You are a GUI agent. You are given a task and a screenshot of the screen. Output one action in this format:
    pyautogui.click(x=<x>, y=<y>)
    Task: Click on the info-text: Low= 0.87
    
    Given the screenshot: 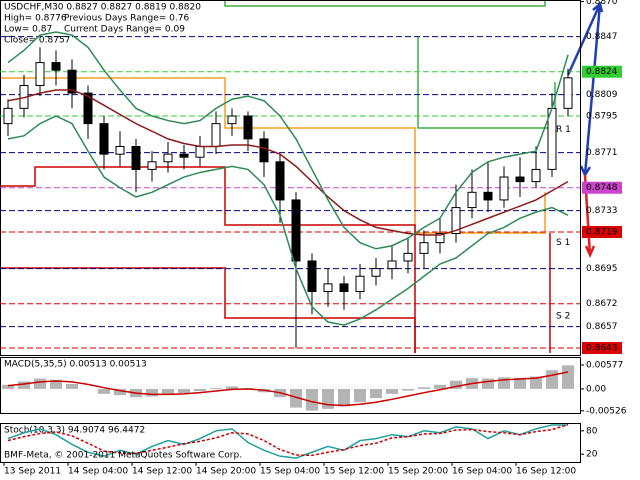 What is the action you would take?
    pyautogui.click(x=28, y=30)
    